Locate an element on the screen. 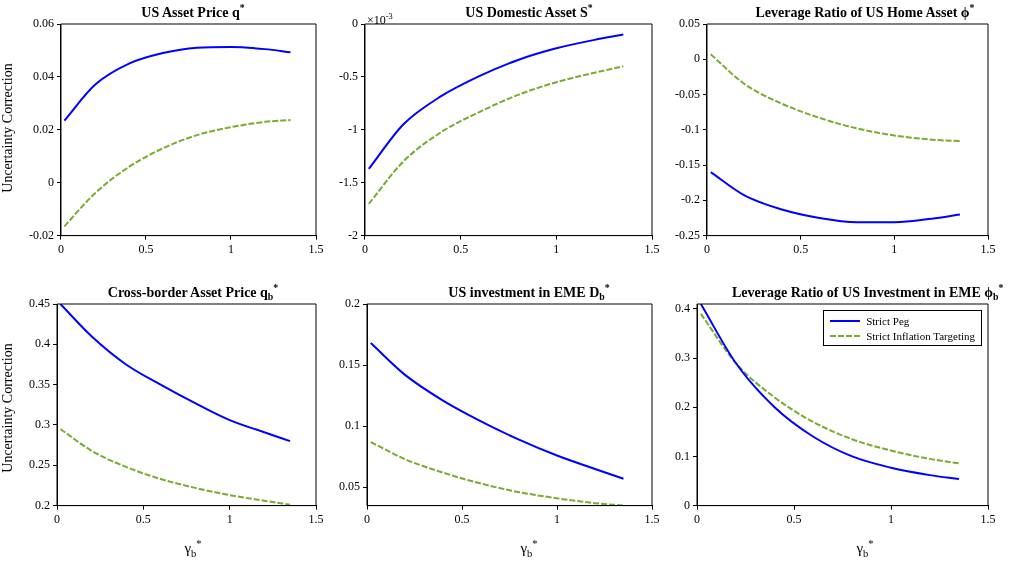 This screenshot has width=1010, height=574. y-tick-label: -0.02 is located at coordinates (41, 234).